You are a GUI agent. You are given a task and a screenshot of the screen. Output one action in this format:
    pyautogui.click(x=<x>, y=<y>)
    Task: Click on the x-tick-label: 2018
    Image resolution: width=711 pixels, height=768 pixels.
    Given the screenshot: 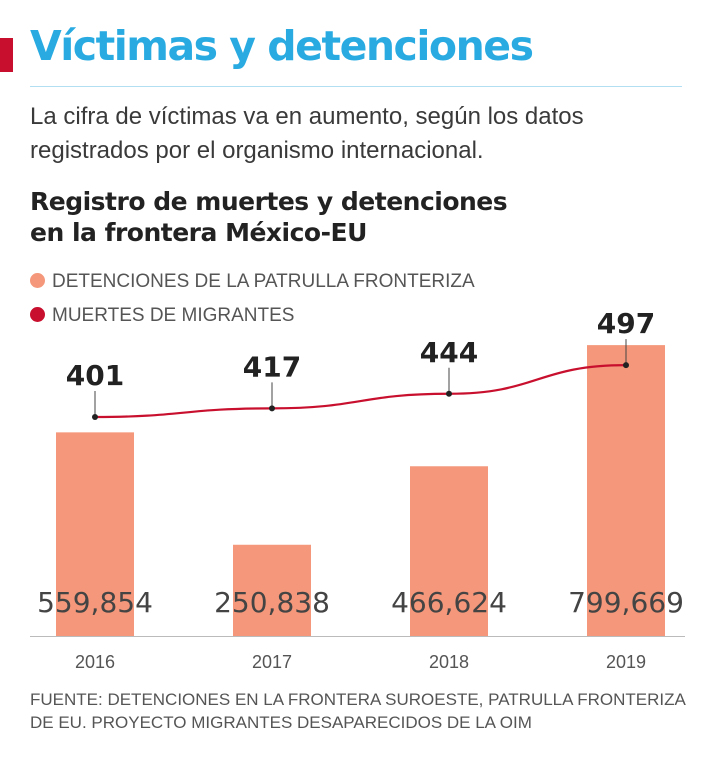 What is the action you would take?
    pyautogui.click(x=449, y=662)
    